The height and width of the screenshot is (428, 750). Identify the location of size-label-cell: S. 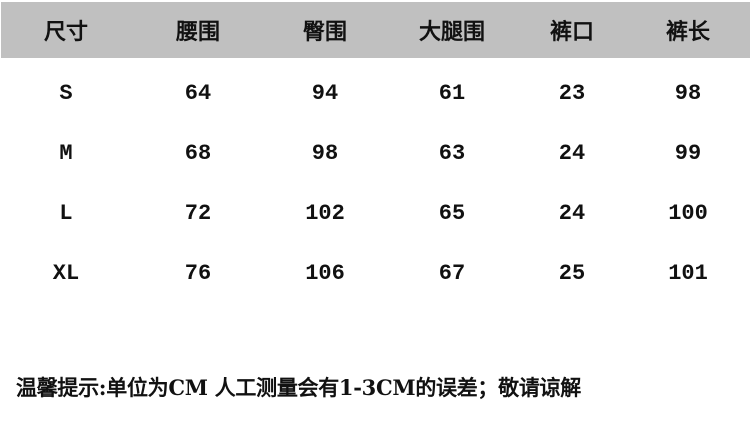
(66, 93).